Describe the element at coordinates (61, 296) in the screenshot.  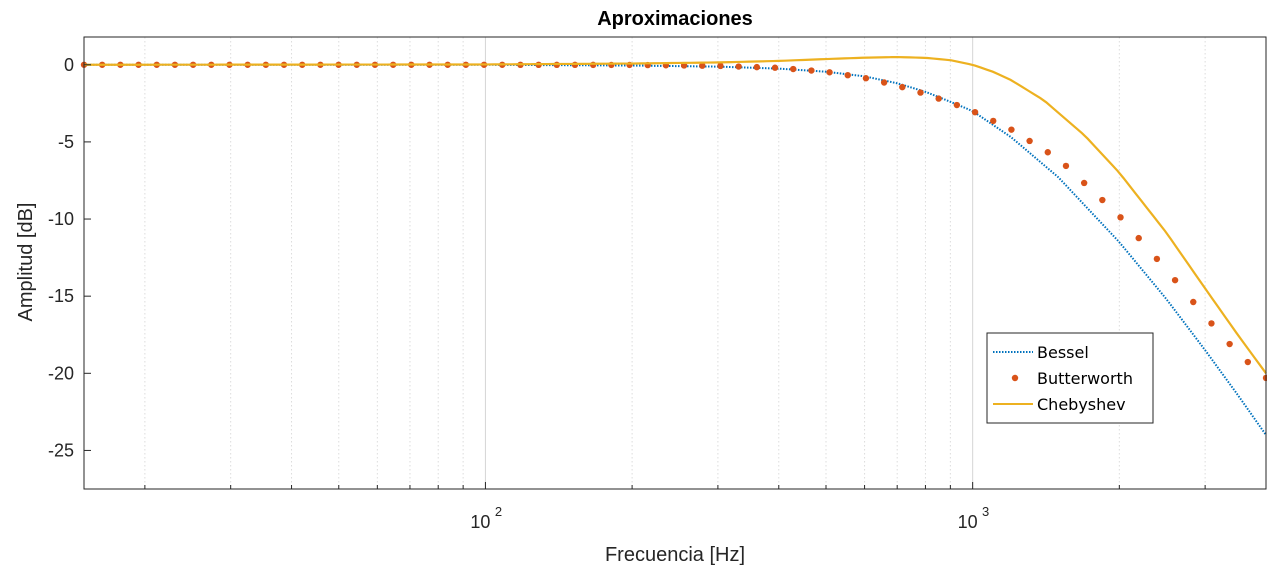
I see `y-tick-label: -15` at that location.